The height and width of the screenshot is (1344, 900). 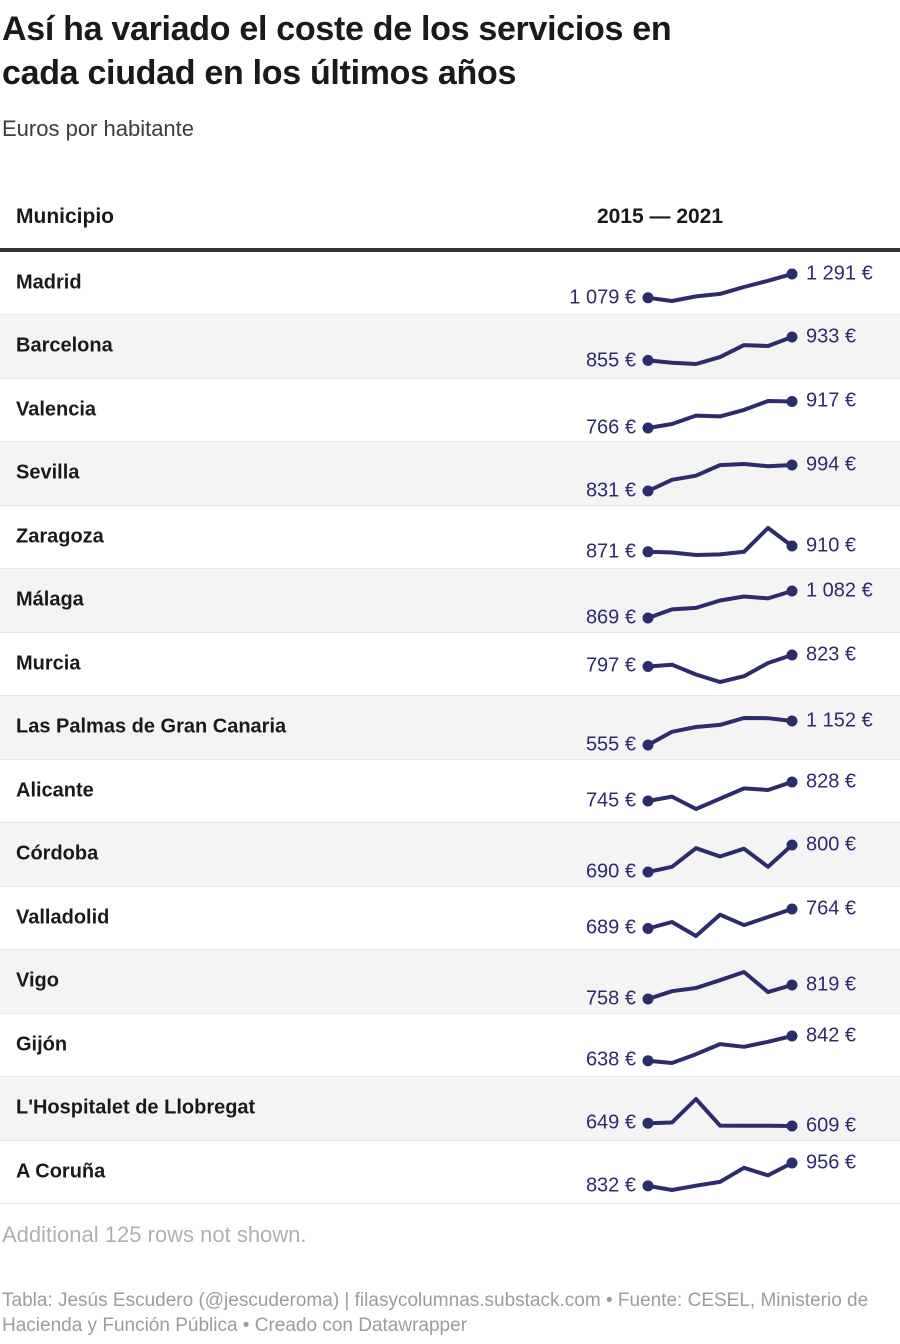 What do you see at coordinates (831, 464) in the screenshot?
I see `sparkline-end-value: 994 €` at bounding box center [831, 464].